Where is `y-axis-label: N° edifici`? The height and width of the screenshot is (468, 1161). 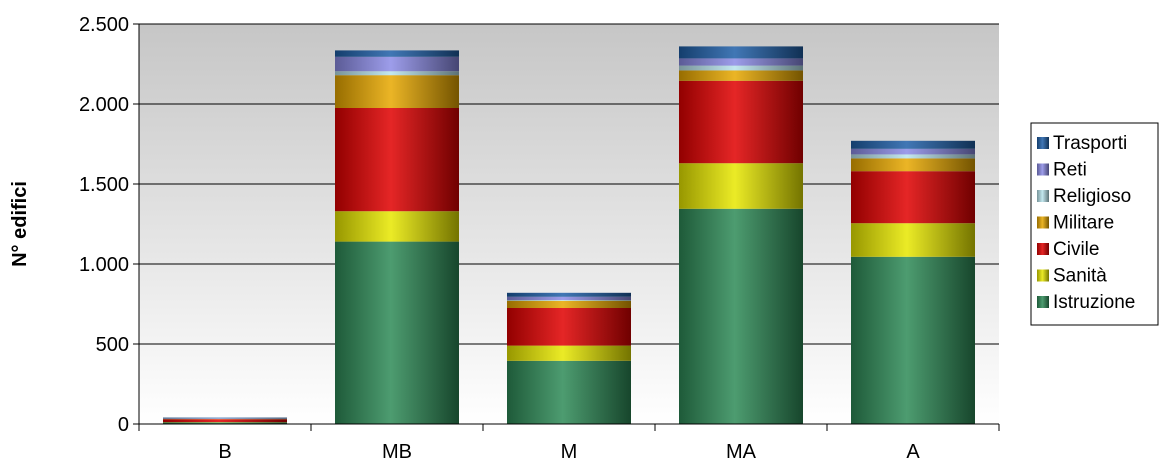 y-axis-label: N° edifici is located at coordinates (20, 224).